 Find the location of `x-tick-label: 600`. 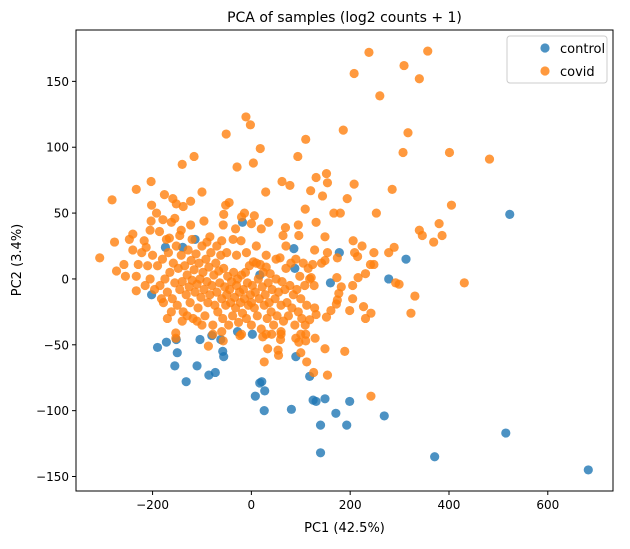

x-tick-label: 600 is located at coordinates (547, 505).